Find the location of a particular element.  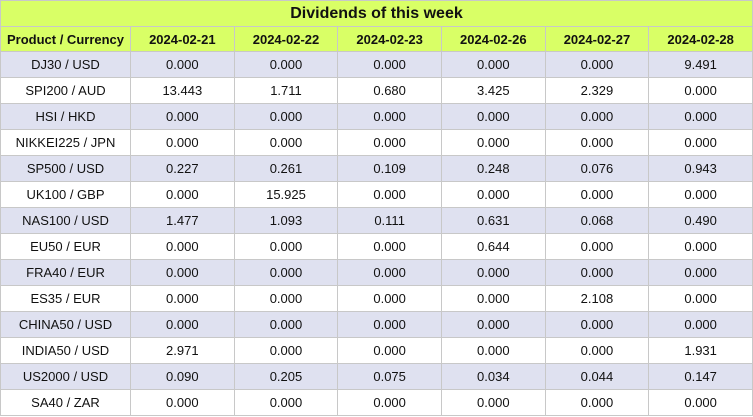

header-cell: 2024-02-21 is located at coordinates (182, 39).